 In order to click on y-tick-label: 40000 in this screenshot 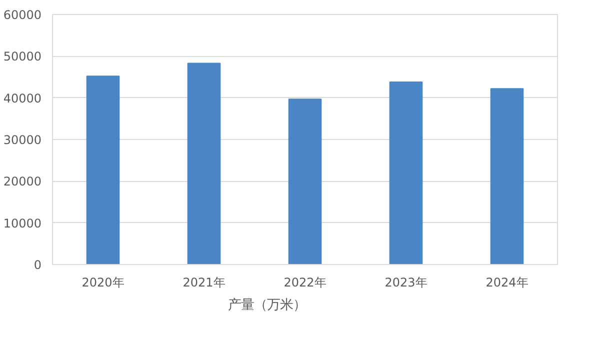, I will do `click(22, 98)`.